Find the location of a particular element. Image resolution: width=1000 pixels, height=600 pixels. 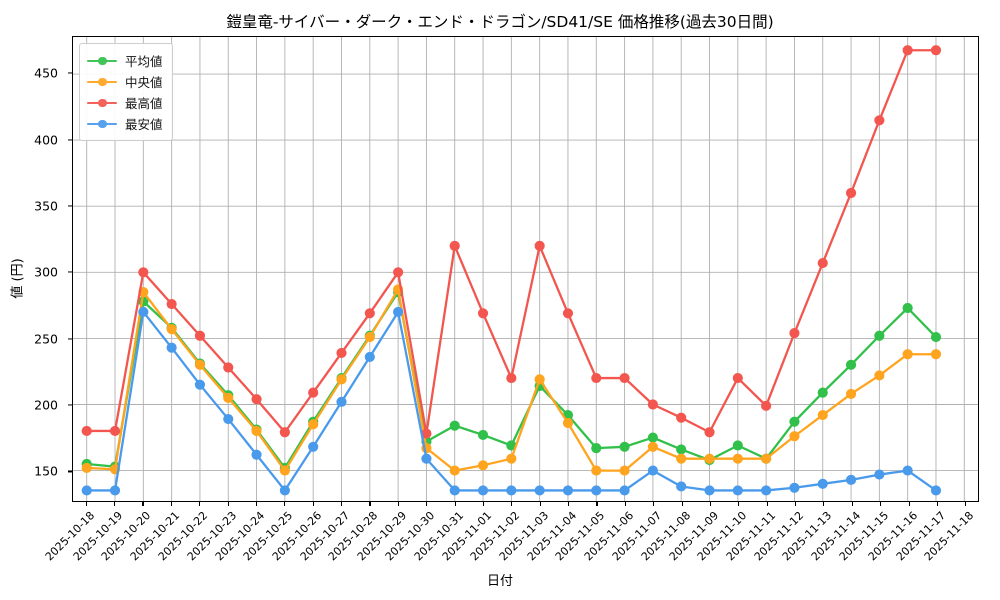

y-tick-label: 250 is located at coordinates (46, 339).